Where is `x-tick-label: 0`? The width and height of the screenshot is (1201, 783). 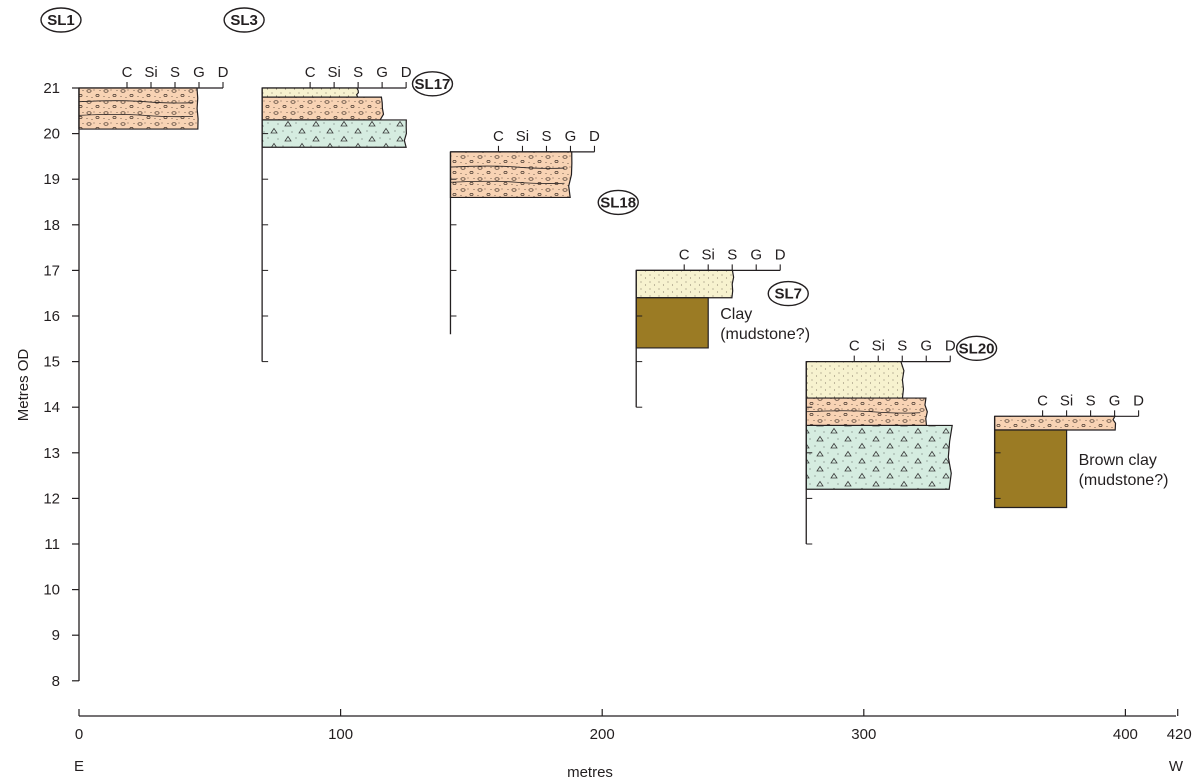
x-tick-label: 0 is located at coordinates (79, 734).